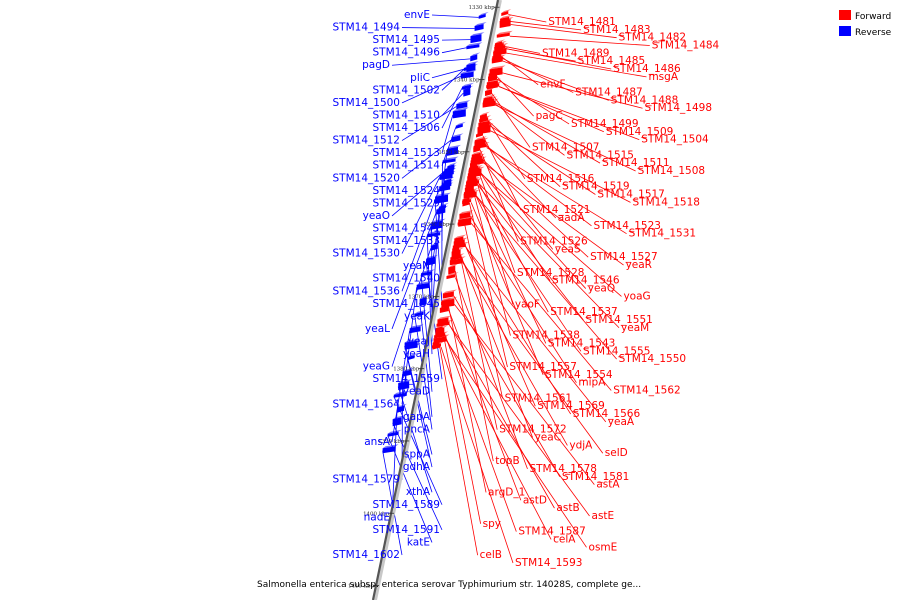 The height and width of the screenshot is (600, 900). What do you see at coordinates (407, 191) in the screenshot?
I see `gene-label-reverse: STM14_1524` at bounding box center [407, 191].